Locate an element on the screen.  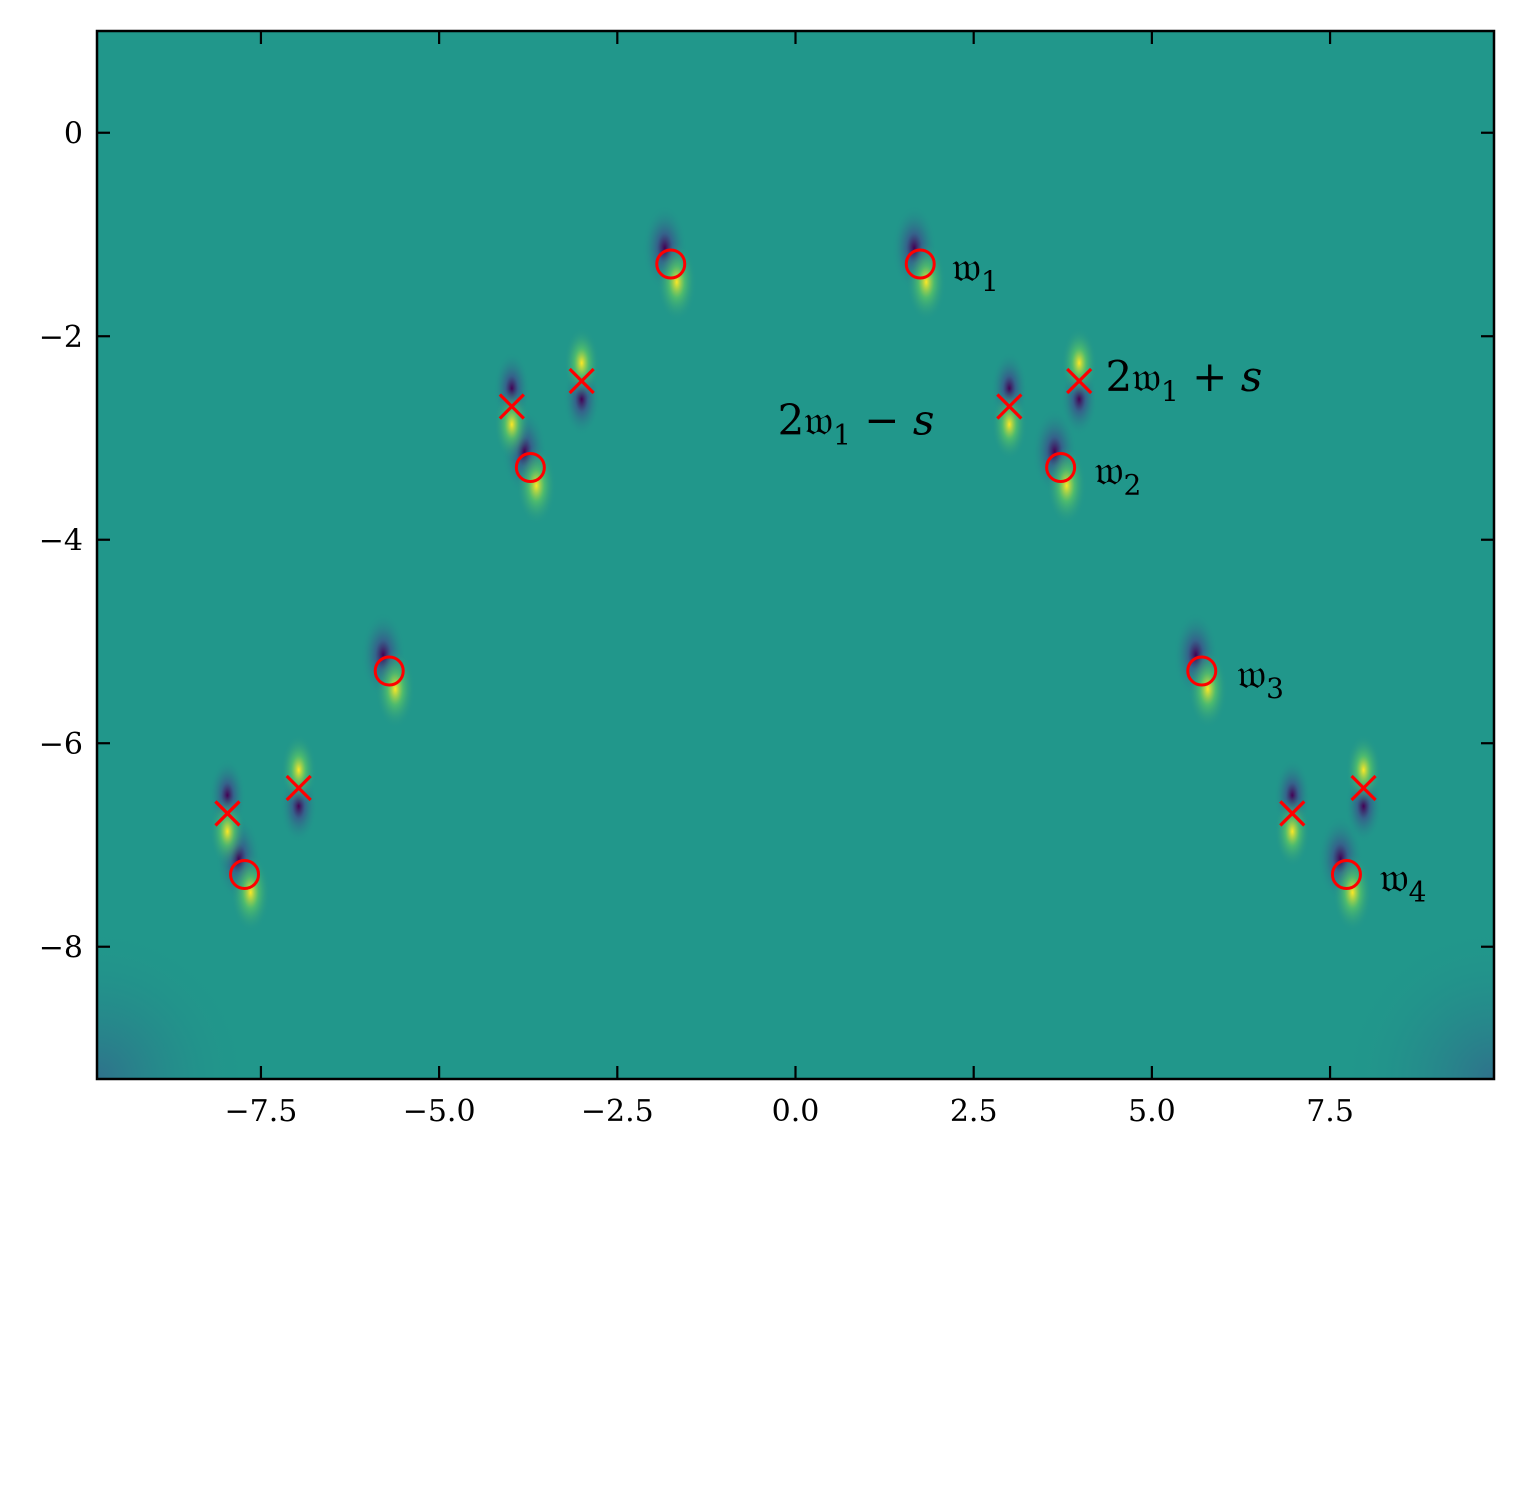
x-tick-label: 2.5 is located at coordinates (974, 1111).